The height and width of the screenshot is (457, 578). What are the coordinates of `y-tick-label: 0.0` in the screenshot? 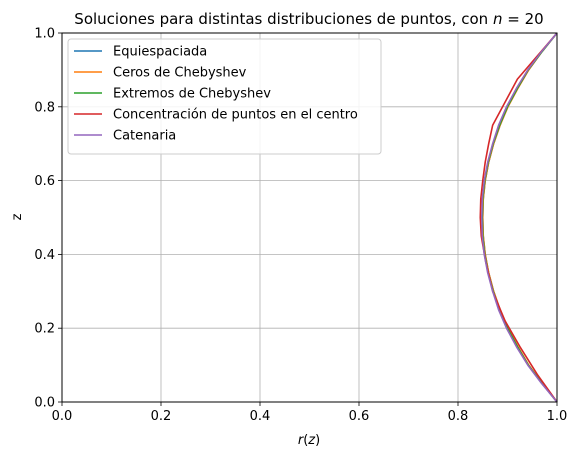 It's located at (44, 403).